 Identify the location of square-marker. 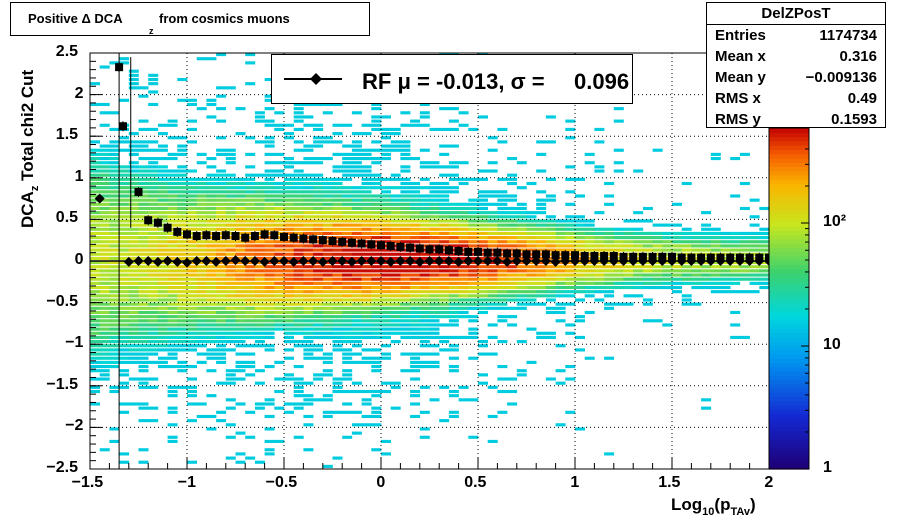
(371, 244).